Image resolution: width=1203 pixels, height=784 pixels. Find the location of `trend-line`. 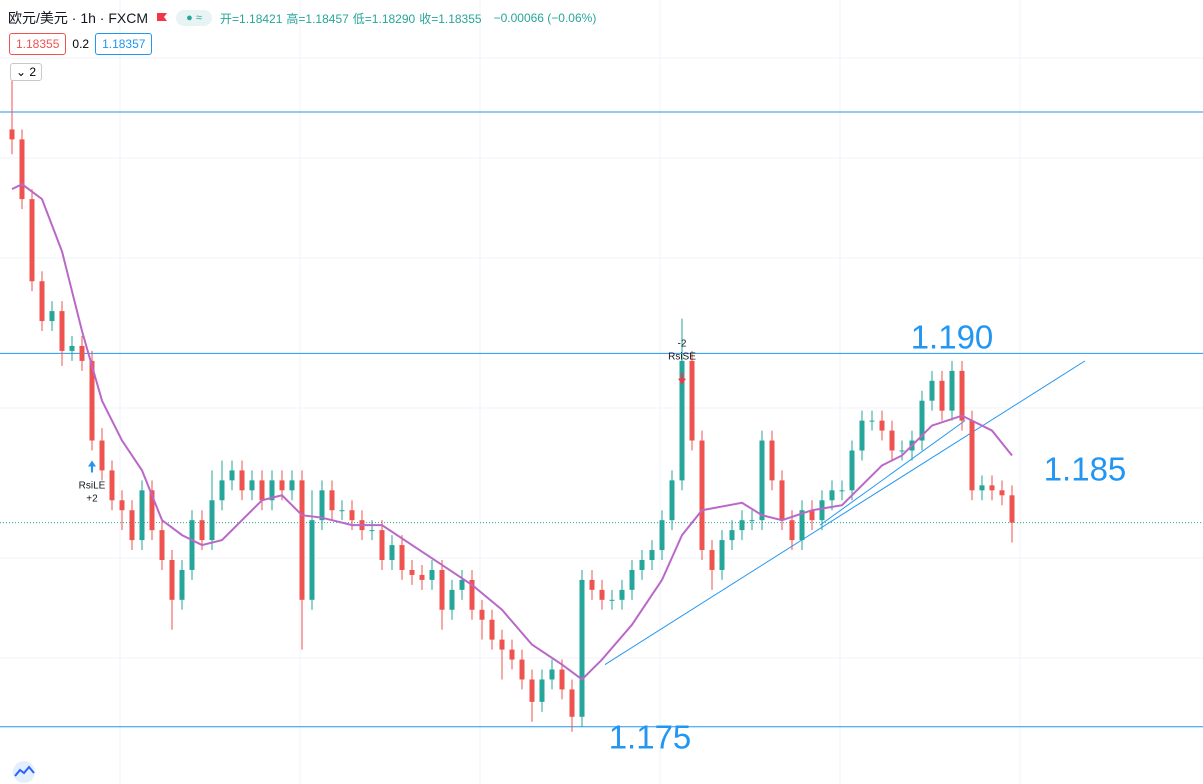

trend-line is located at coordinates (892, 473).